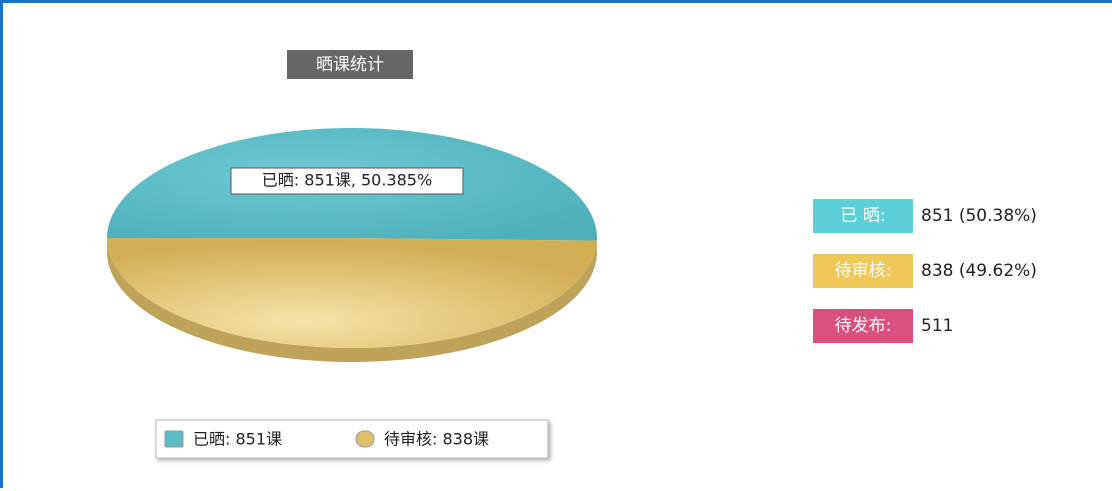 Image resolution: width=1112 pixels, height=491 pixels. Describe the element at coordinates (863, 216) in the screenshot. I see `stat-label: 已 晒:` at that location.